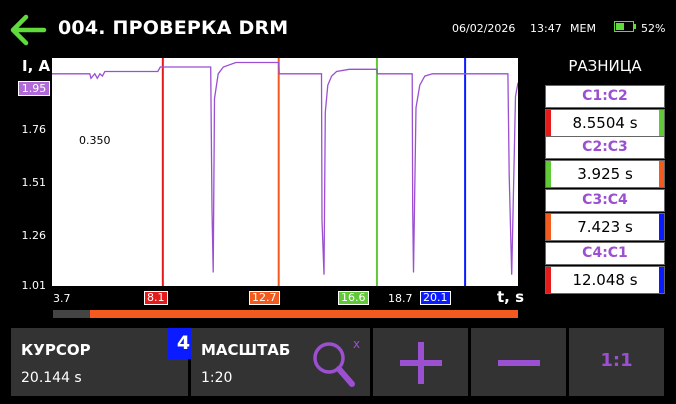  I want to click on page-title: 004. ПРОВЕРКА DRM, so click(173, 28).